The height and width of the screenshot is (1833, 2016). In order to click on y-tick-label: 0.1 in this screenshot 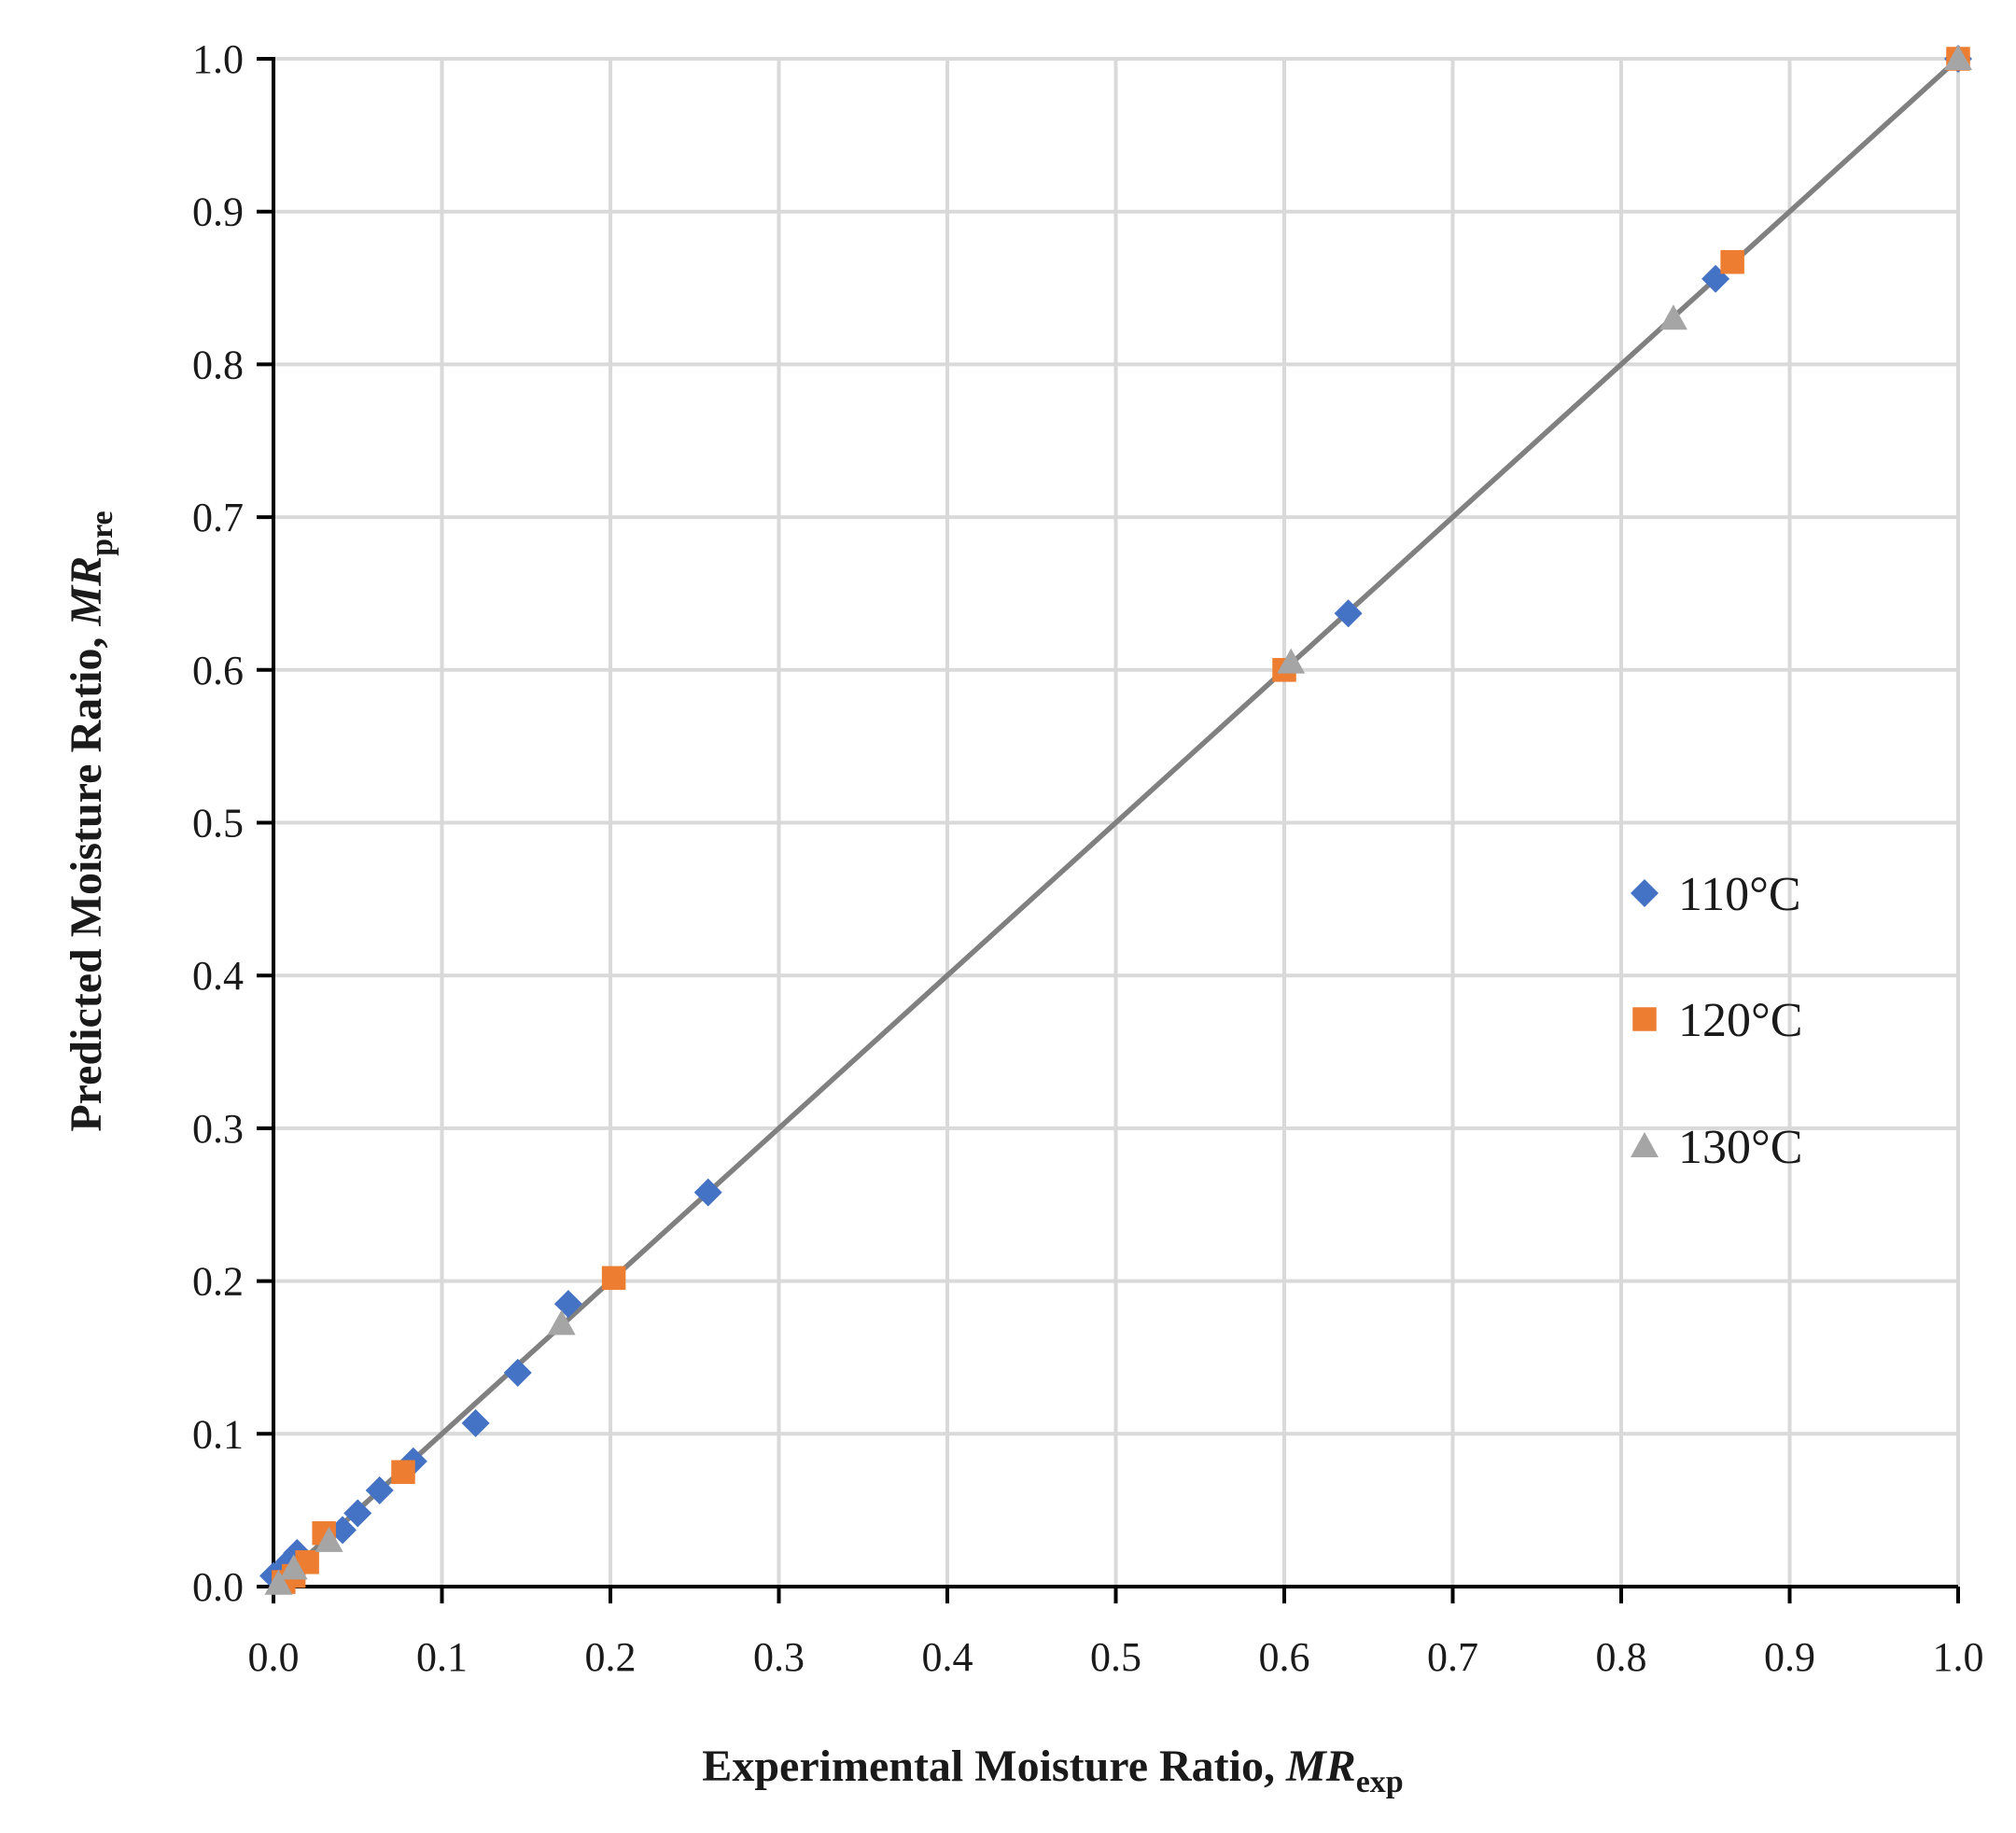, I will do `click(218, 1434)`.